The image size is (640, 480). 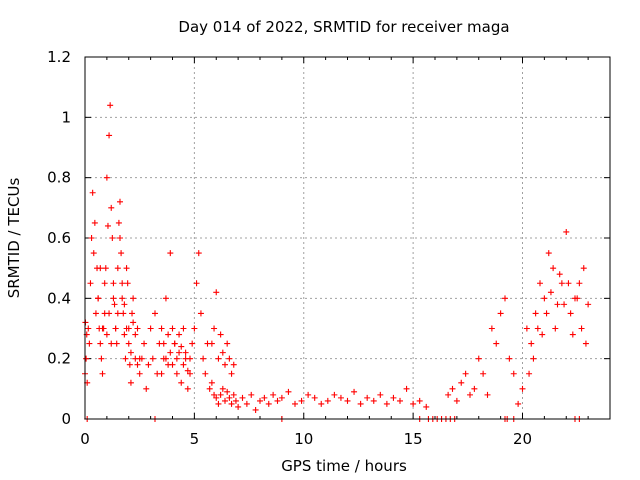 What do you see at coordinates (344, 466) in the screenshot?
I see `x-axis-label: GPS time / hours` at bounding box center [344, 466].